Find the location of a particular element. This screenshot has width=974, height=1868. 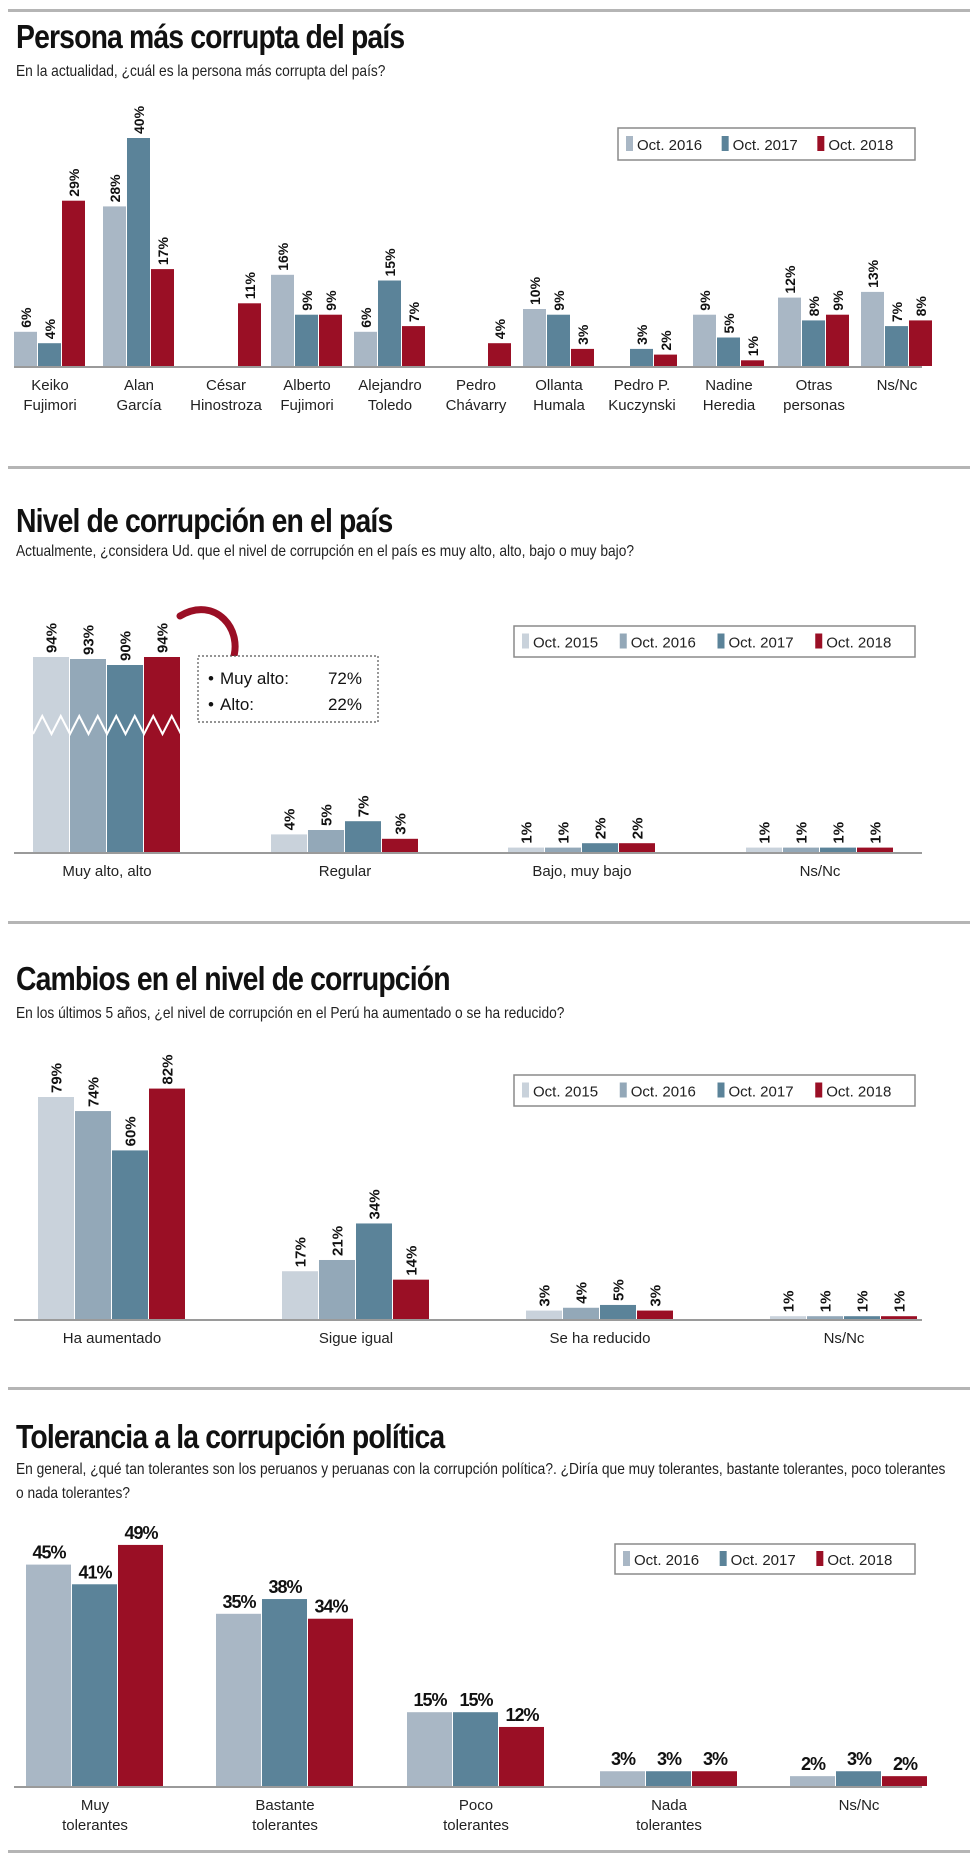

category-label: Heredia is located at coordinates (729, 405).